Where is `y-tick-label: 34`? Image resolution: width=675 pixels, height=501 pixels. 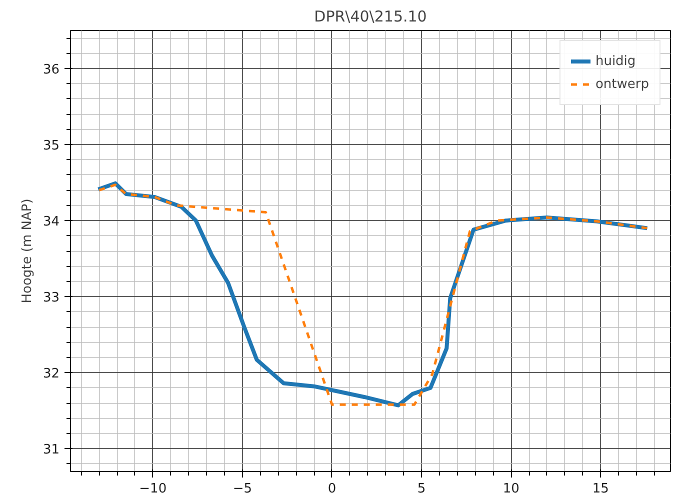
y-tick-label: 34 is located at coordinates (51, 222).